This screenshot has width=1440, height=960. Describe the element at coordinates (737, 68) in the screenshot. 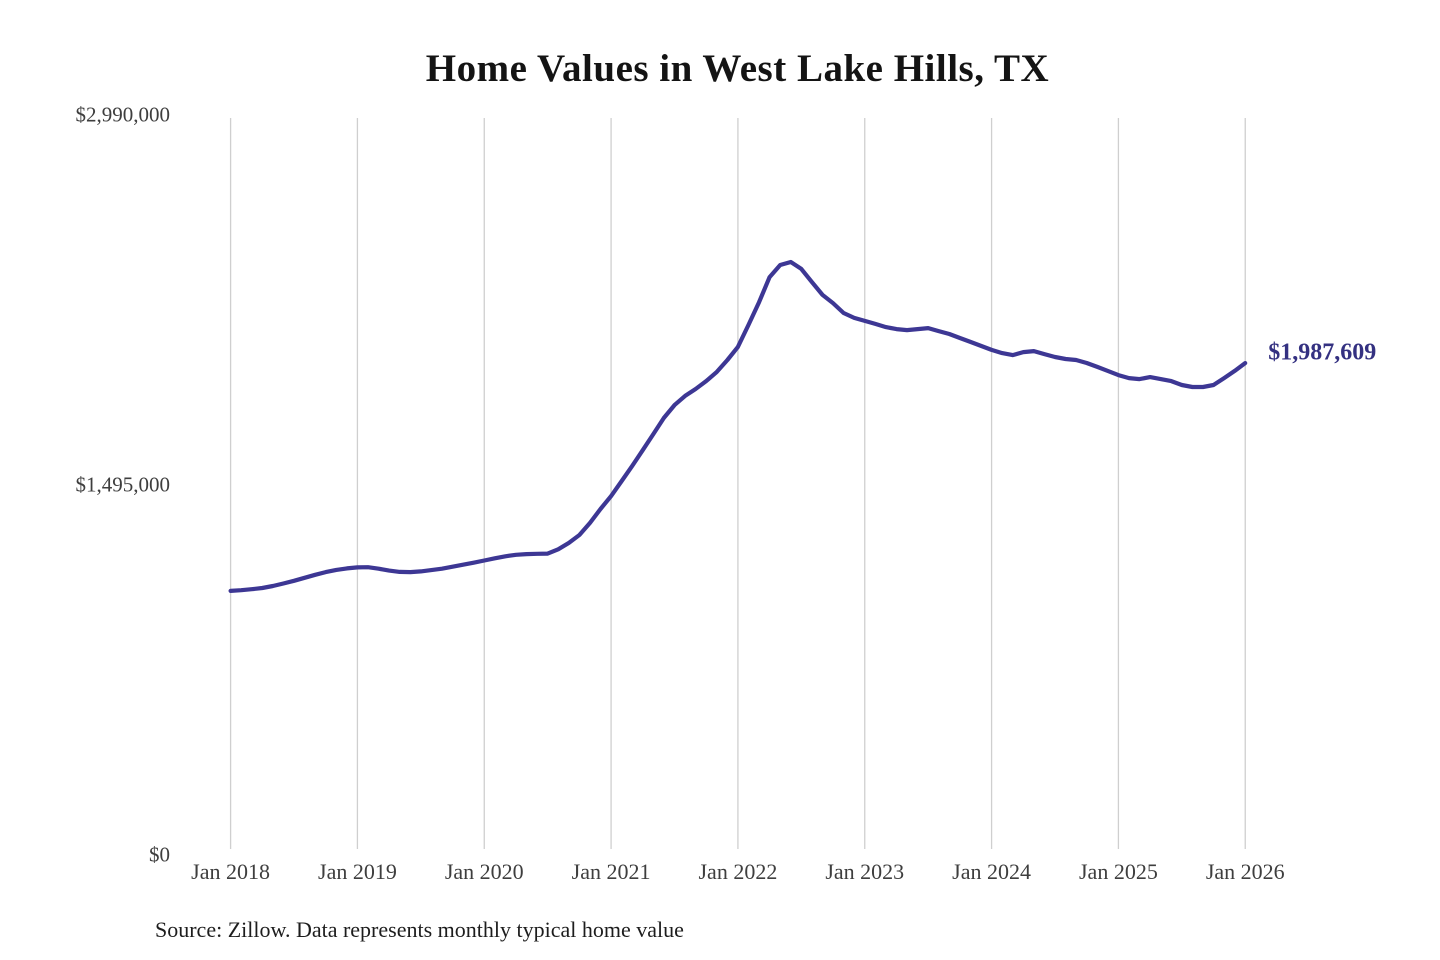

I see `chart-title: Home Values in West Lake Hills, TX` at that location.